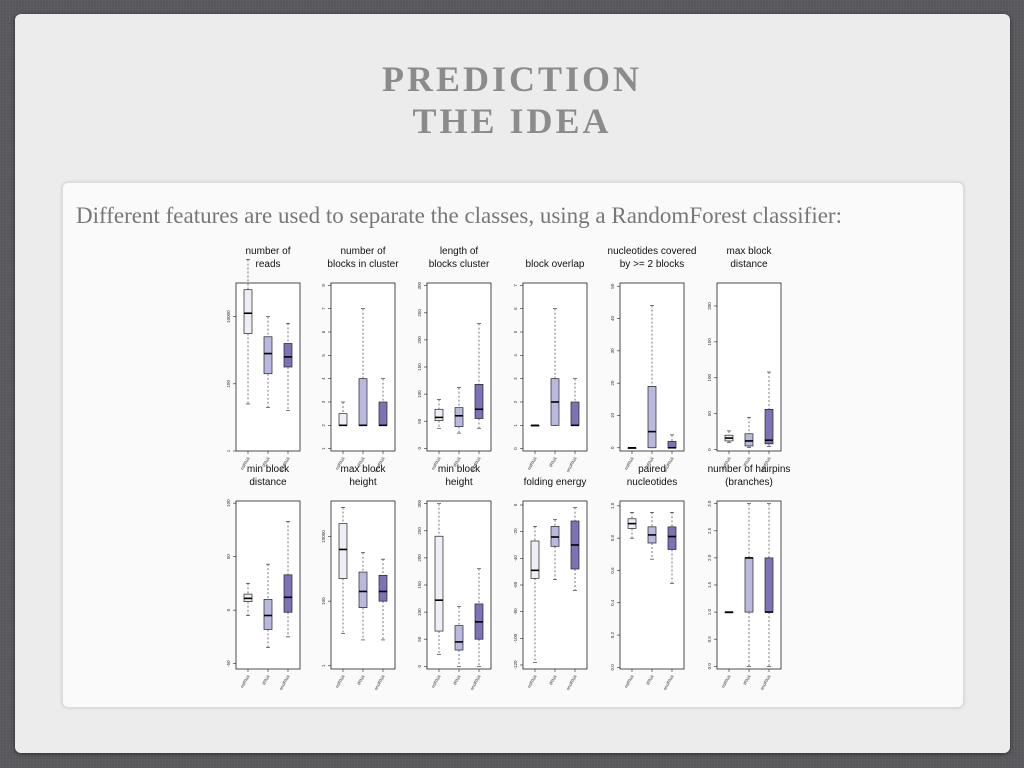  Describe the element at coordinates (515, 531) in the screenshot. I see `y-tick-label: -20` at that location.